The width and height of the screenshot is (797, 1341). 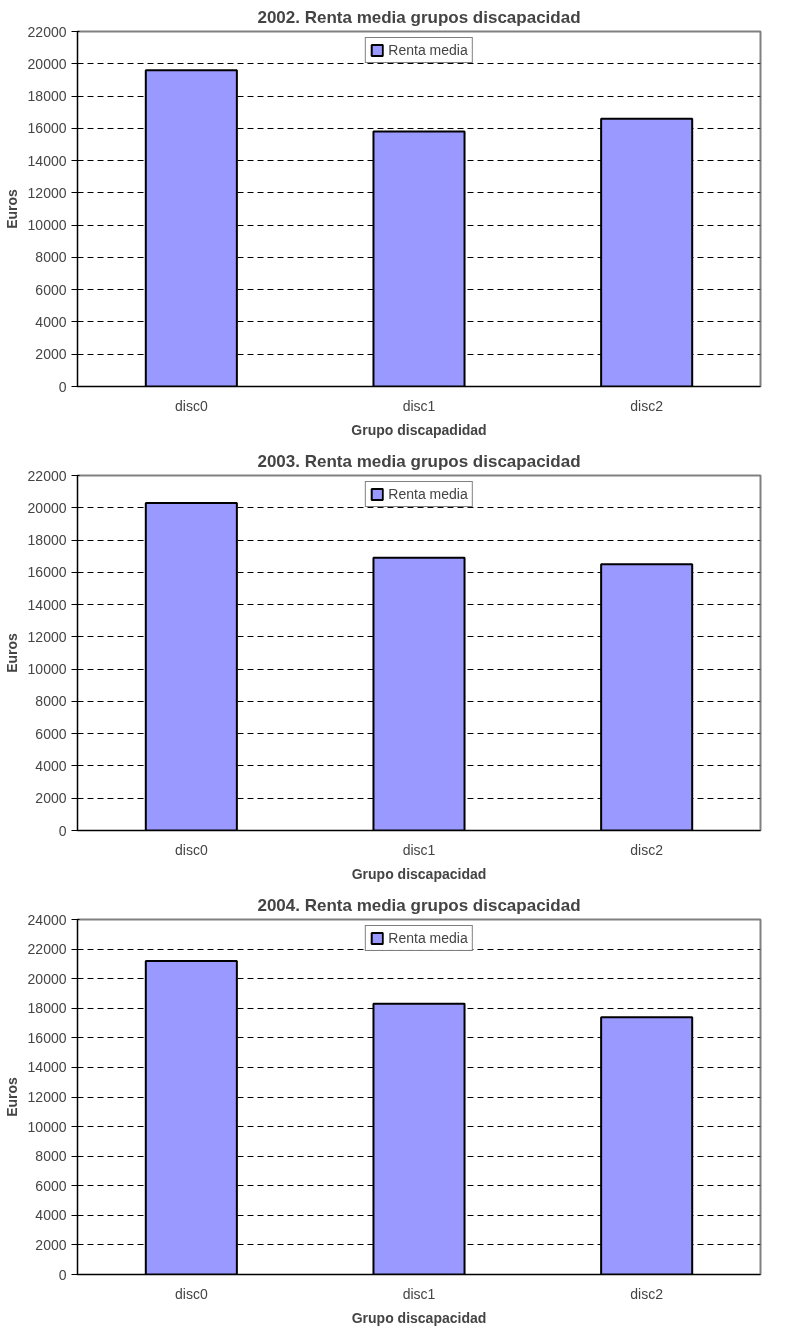 What do you see at coordinates (47, 919) in the screenshot?
I see `y-tick-label: 24000` at bounding box center [47, 919].